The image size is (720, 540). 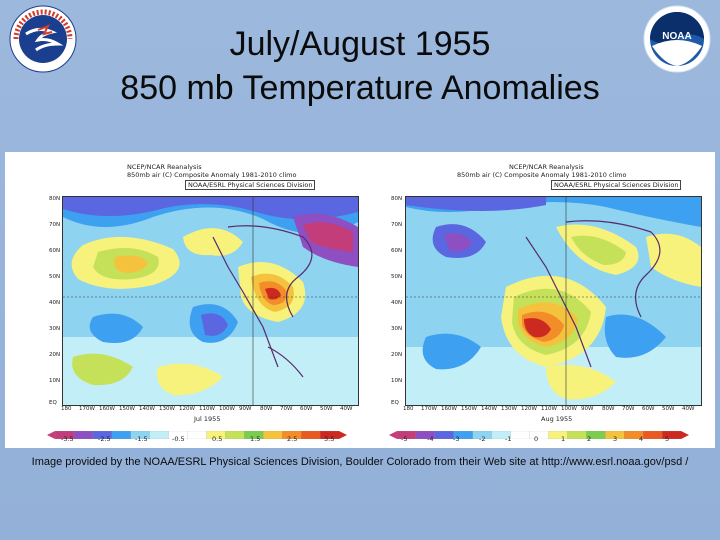 I want to click on noaa-logo-icon: NOAA, so click(x=677, y=39).